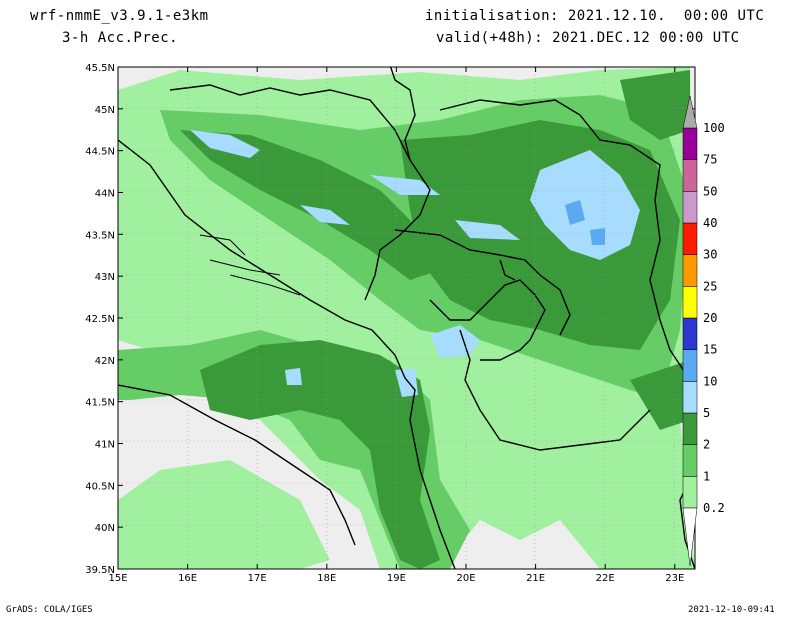 The image size is (800, 618). I want to click on lat-label: 39.5N, so click(100, 570).